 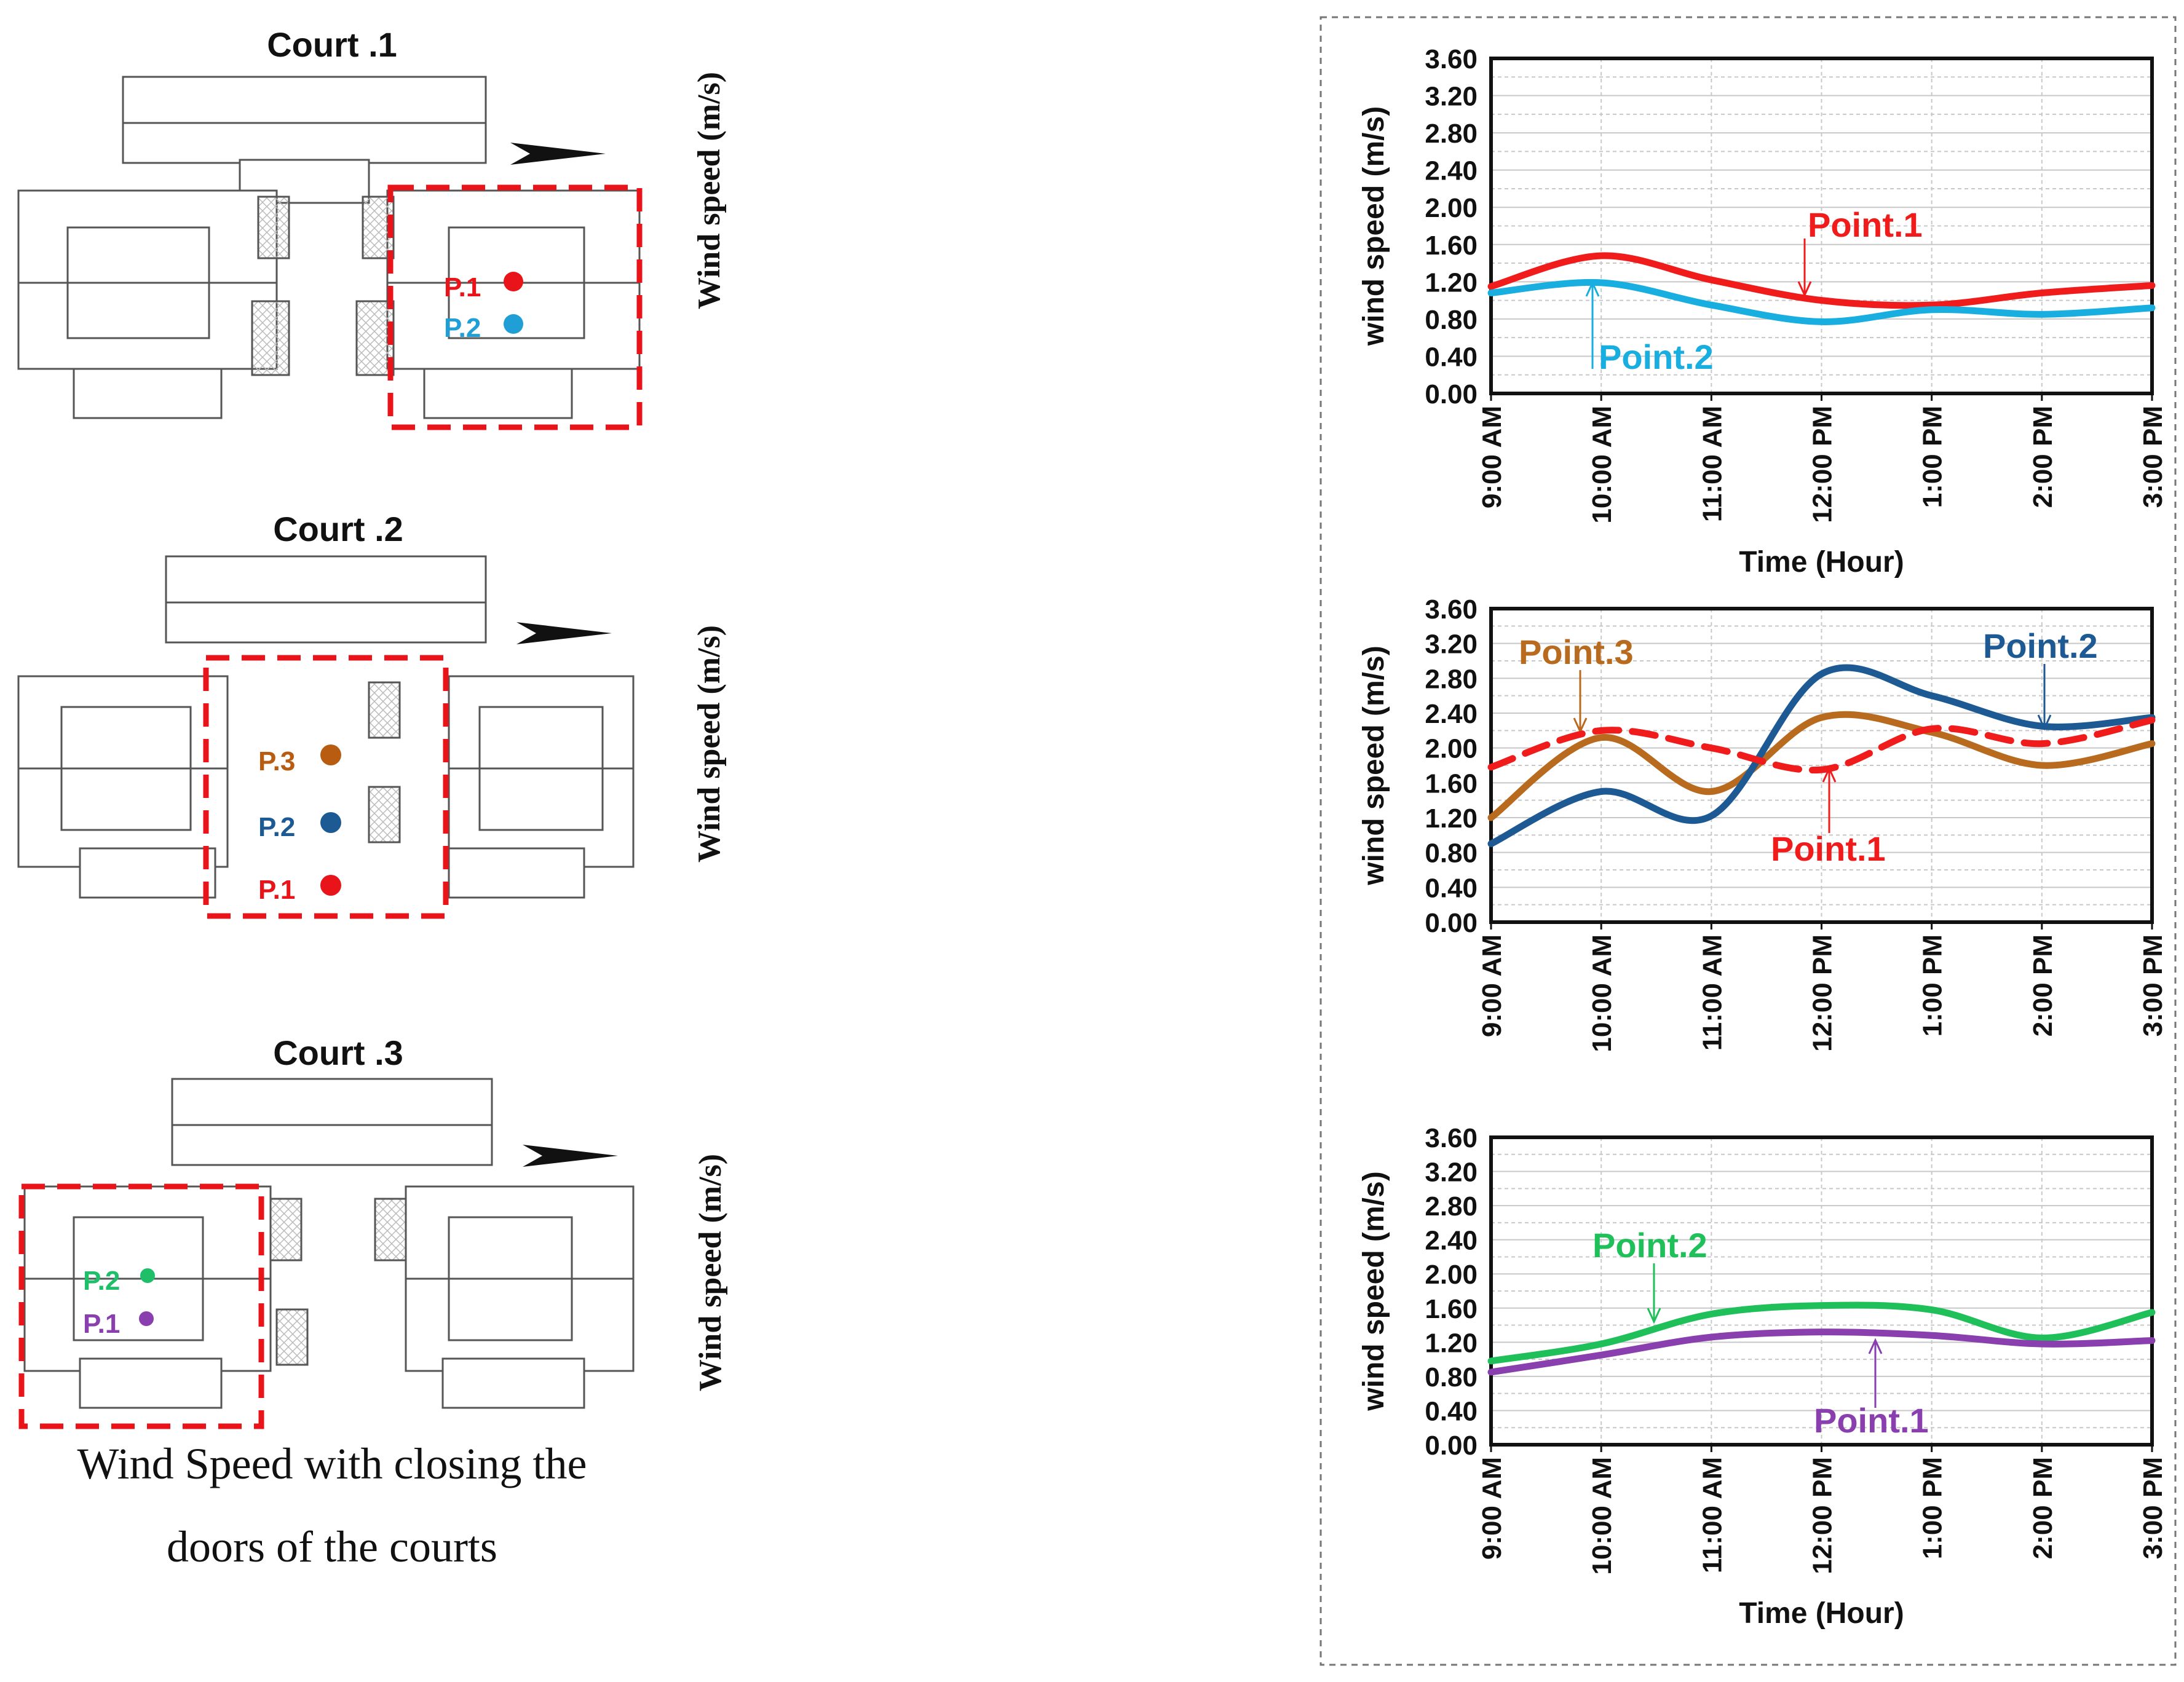 I want to click on court-3-point-2-label: P.2, so click(x=101, y=1281).